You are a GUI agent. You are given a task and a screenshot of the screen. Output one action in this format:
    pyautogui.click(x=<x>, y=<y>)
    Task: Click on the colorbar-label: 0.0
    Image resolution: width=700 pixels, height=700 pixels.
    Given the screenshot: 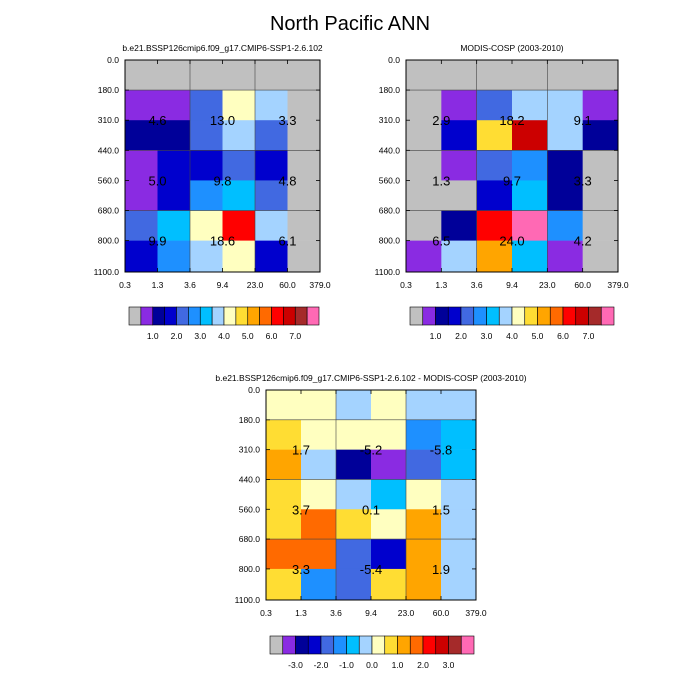 What is the action you would take?
    pyautogui.click(x=372, y=665)
    